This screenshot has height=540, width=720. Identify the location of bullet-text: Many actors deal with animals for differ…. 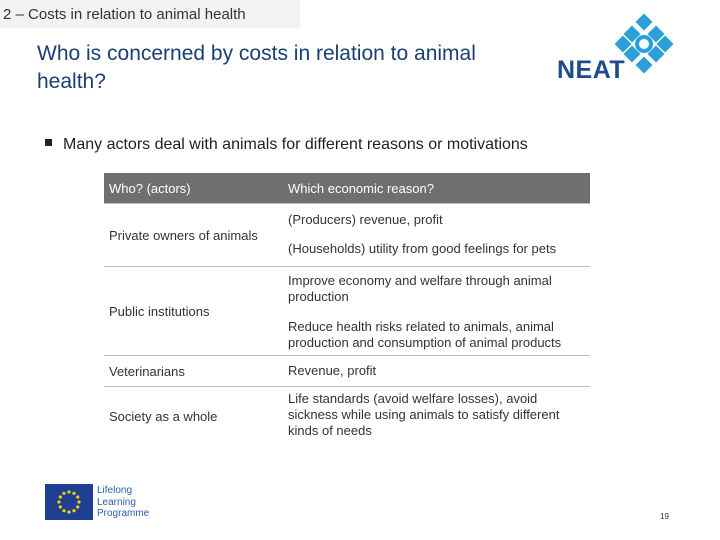
(295, 144).